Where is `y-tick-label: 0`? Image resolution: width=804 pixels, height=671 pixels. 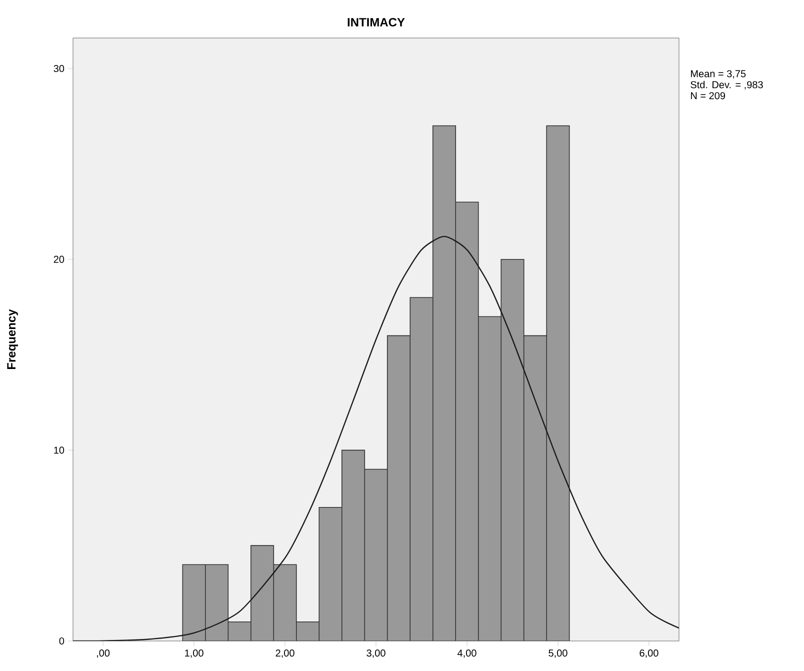 y-tick-label: 0 is located at coordinates (61, 641).